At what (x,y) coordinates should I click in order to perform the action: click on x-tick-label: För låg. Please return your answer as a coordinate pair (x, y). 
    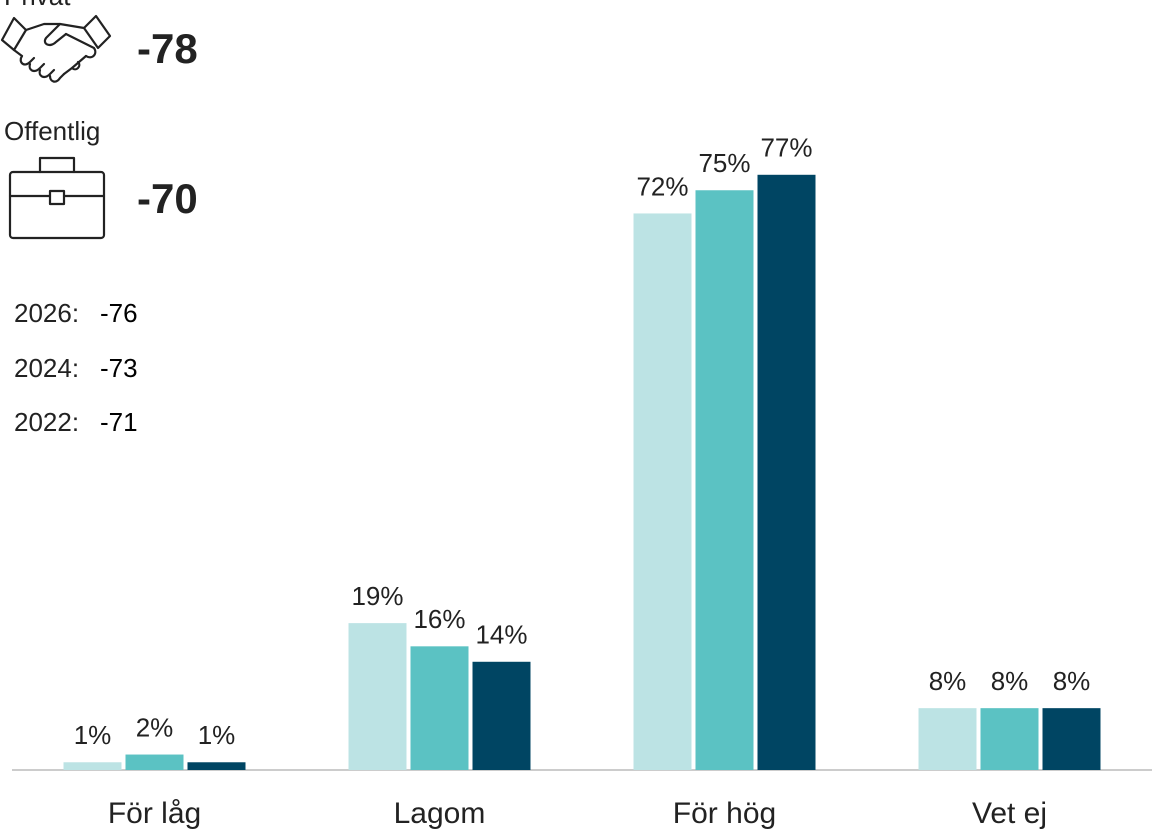
    Looking at the image, I should click on (154, 813).